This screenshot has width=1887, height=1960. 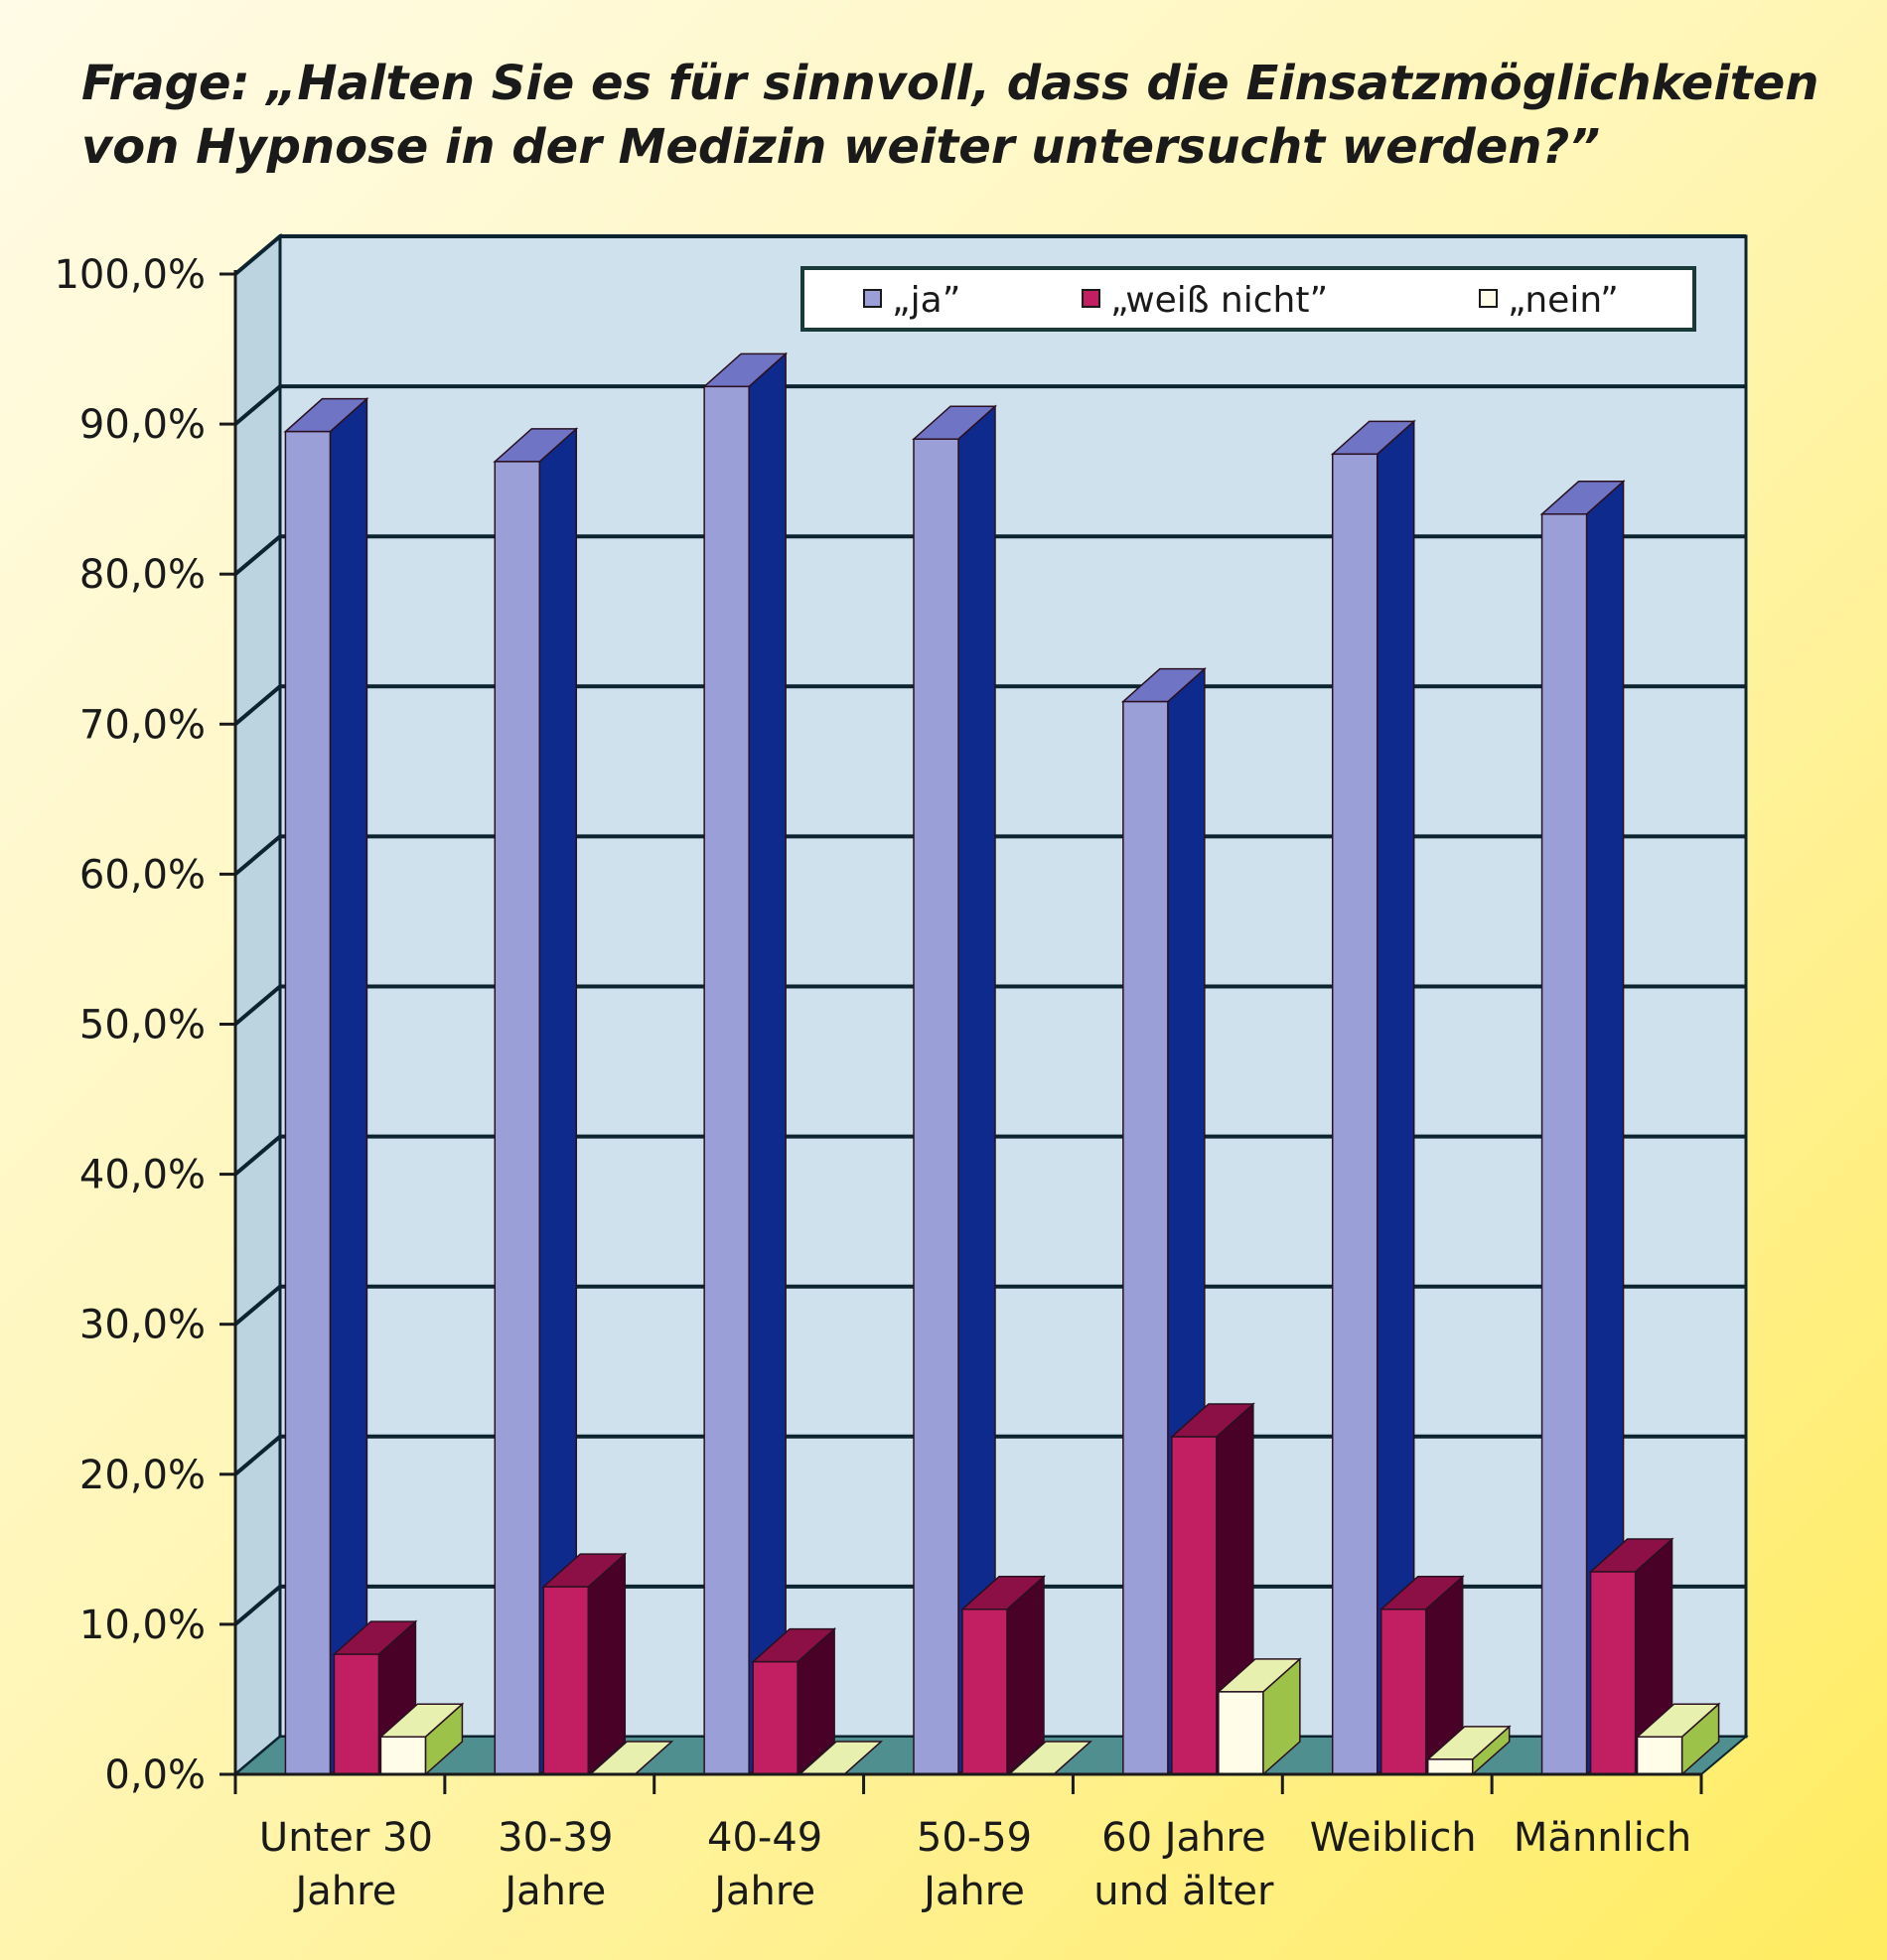 What do you see at coordinates (346, 1838) in the screenshot?
I see `x-category-label: Unter 30` at bounding box center [346, 1838].